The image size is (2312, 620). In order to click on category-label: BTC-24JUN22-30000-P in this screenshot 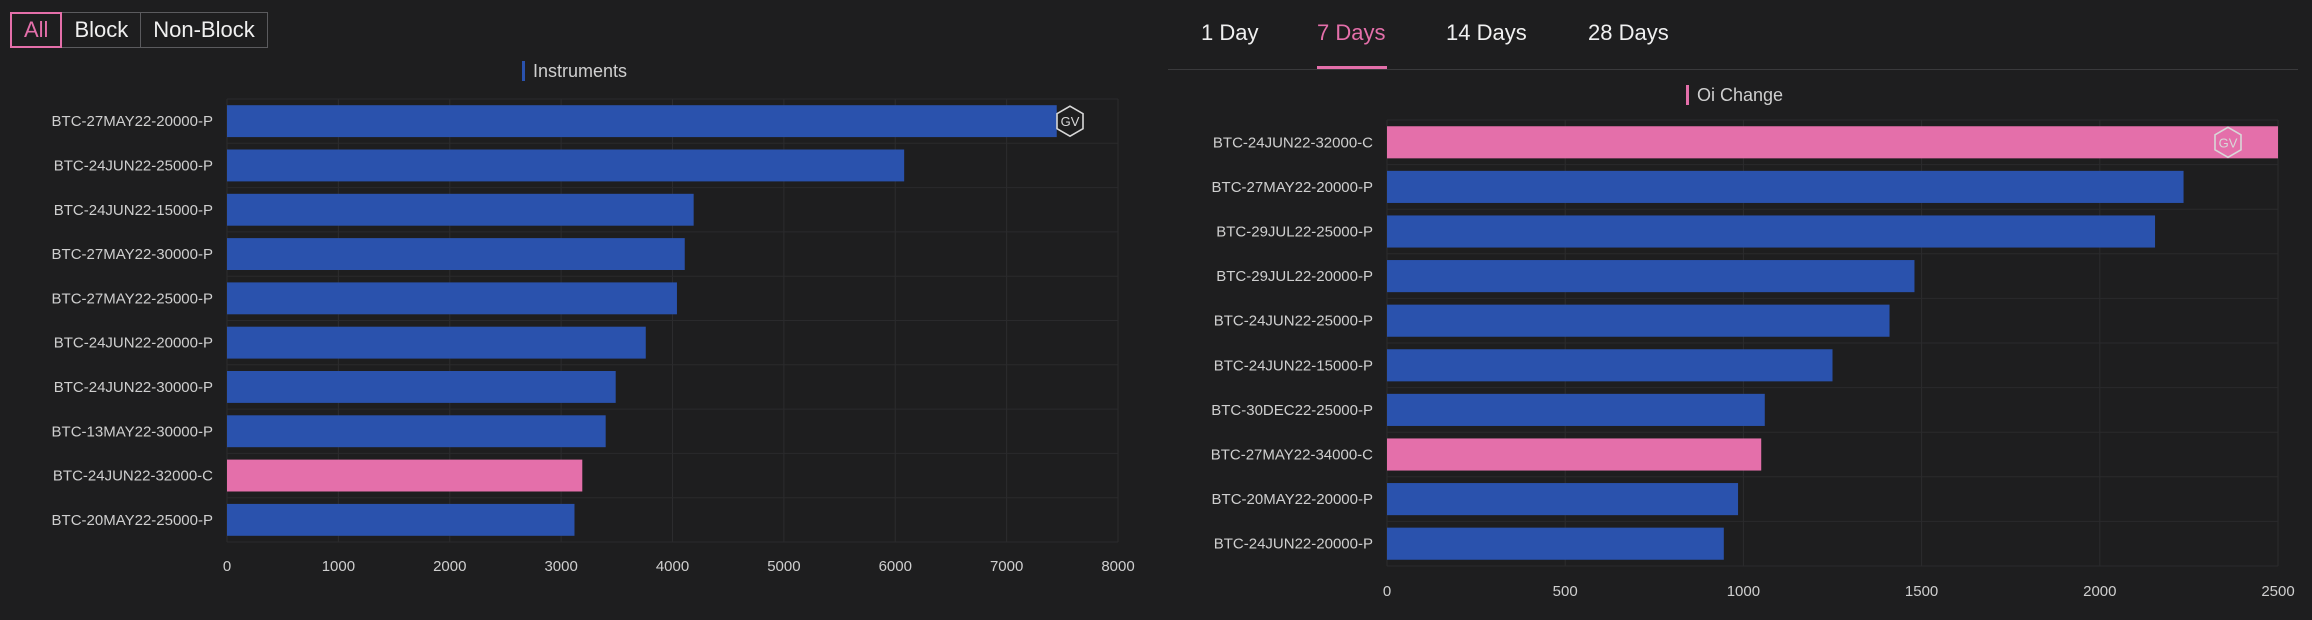, I will do `click(133, 387)`.